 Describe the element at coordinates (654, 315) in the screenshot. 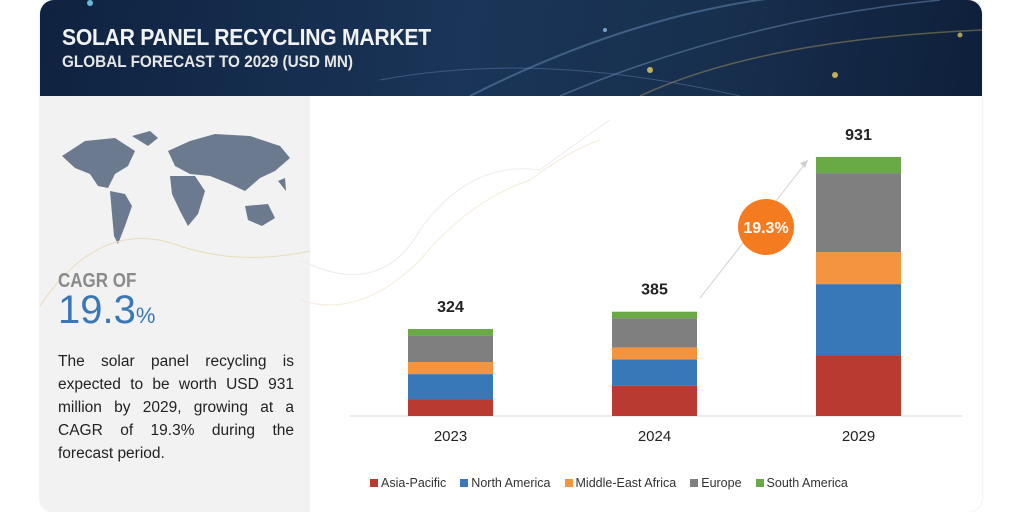

I see `bar-segment-south-america-2024` at that location.